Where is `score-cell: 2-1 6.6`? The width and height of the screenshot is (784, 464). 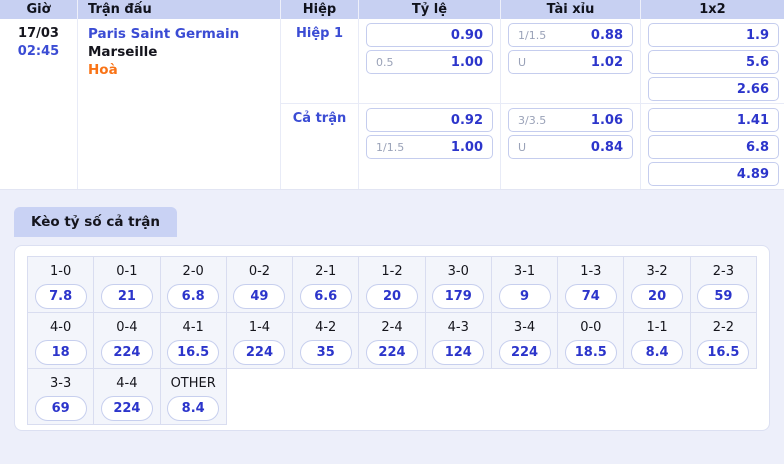 score-cell: 2-1 6.6 is located at coordinates (326, 285).